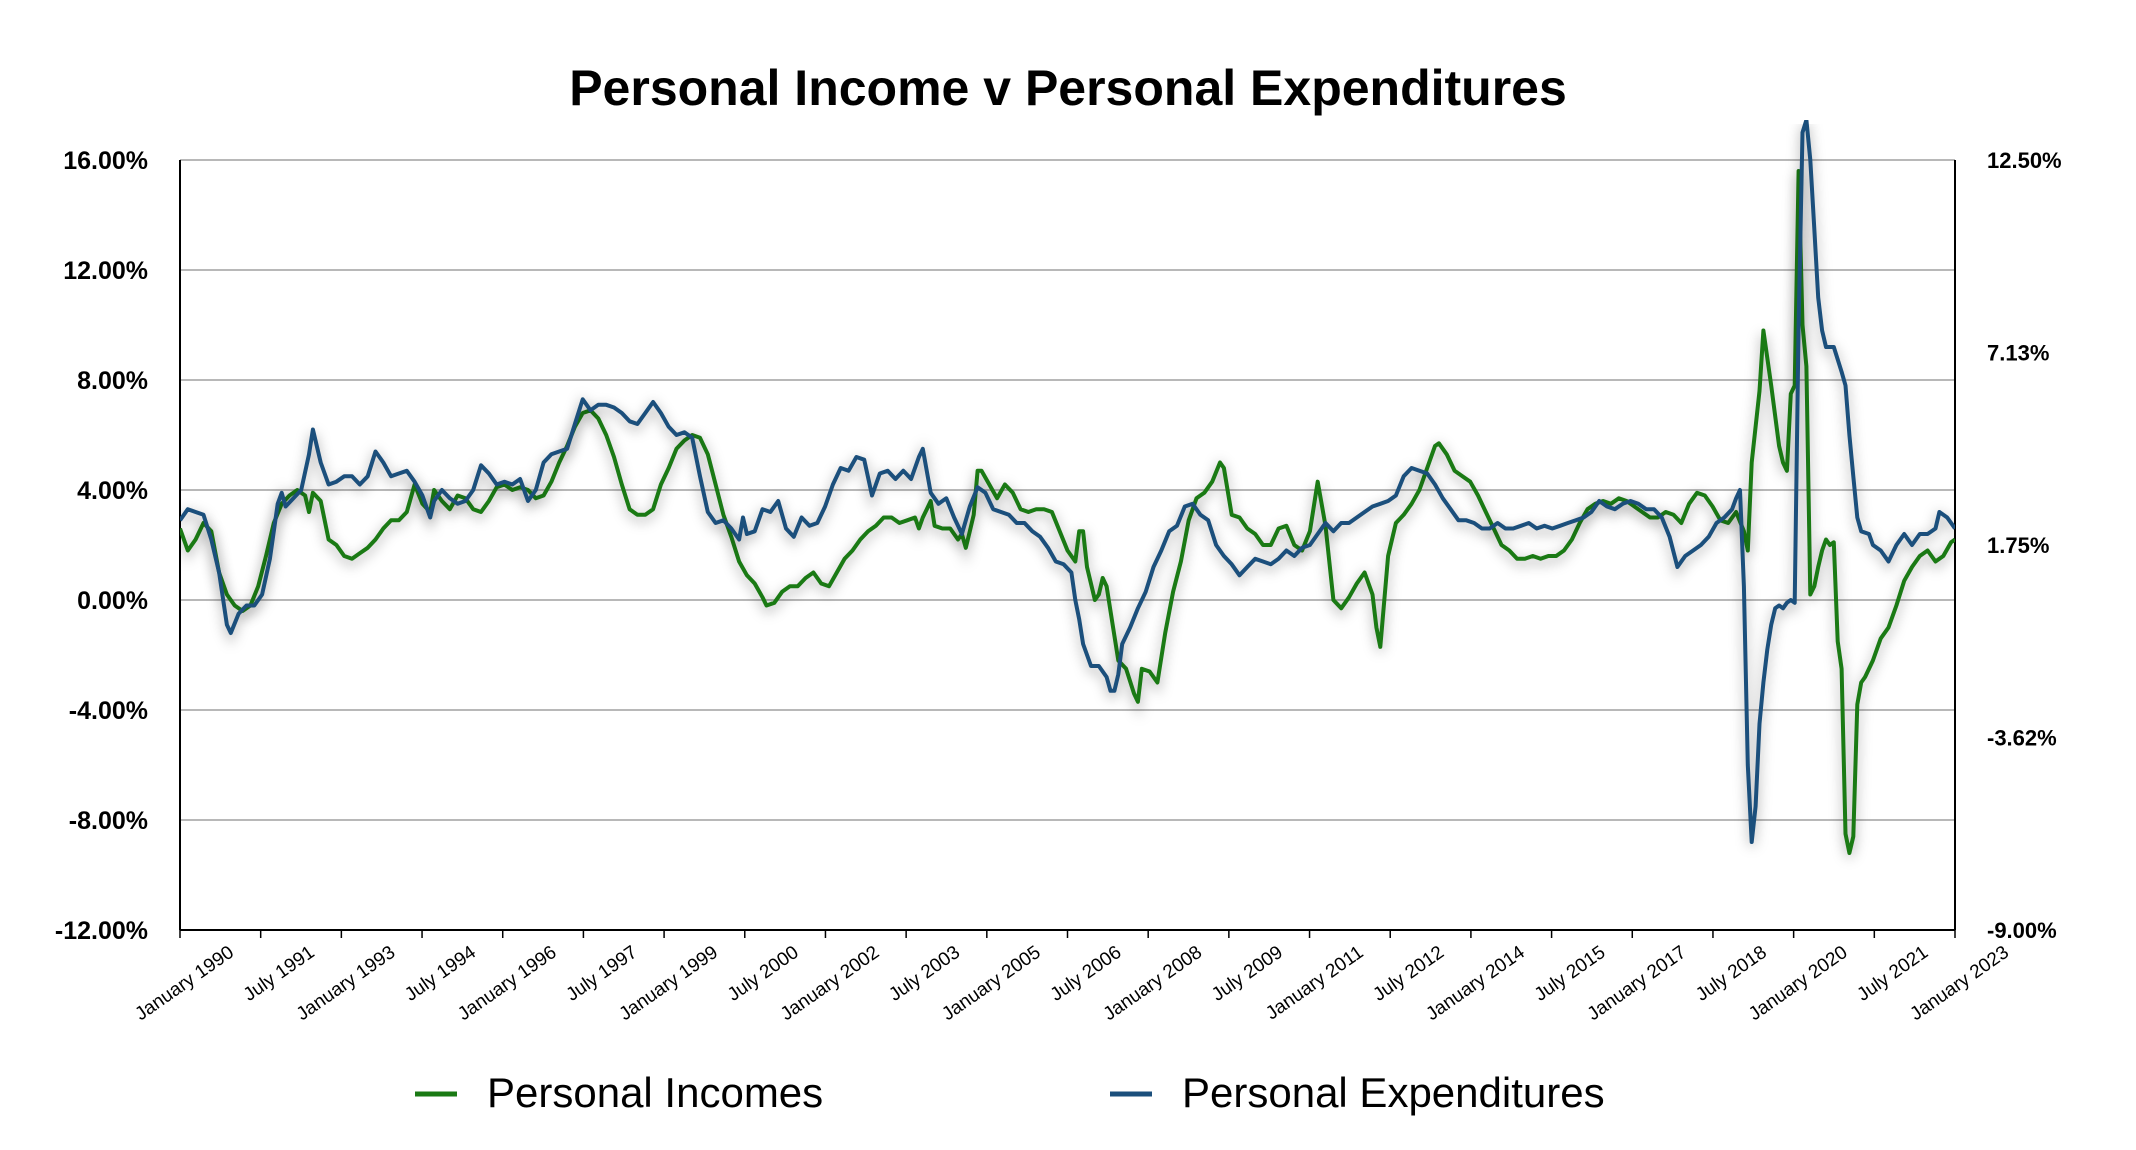  Describe the element at coordinates (108, 711) in the screenshot. I see `y-left-tick-label: -4.00%` at that location.